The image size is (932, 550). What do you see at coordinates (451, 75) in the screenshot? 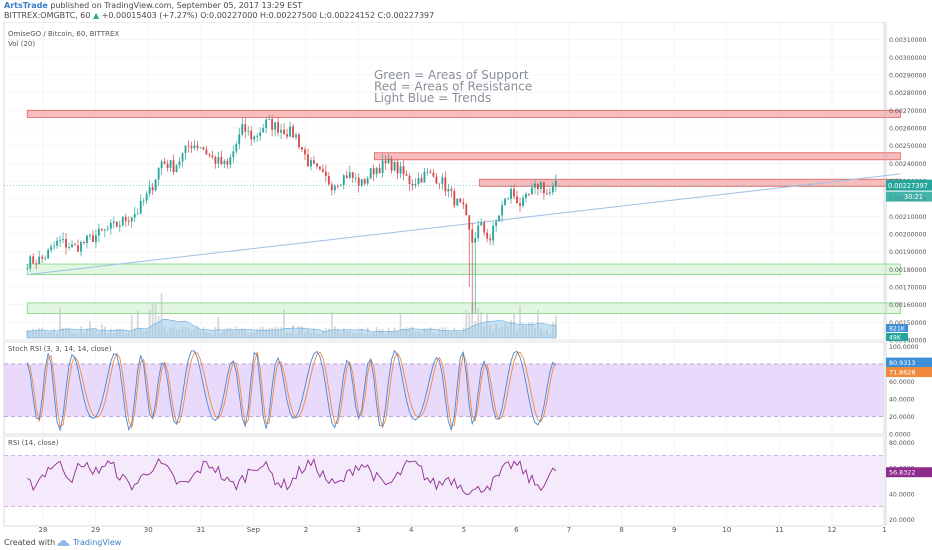
I see `annotation-text: Green = Areas of Support` at bounding box center [451, 75].